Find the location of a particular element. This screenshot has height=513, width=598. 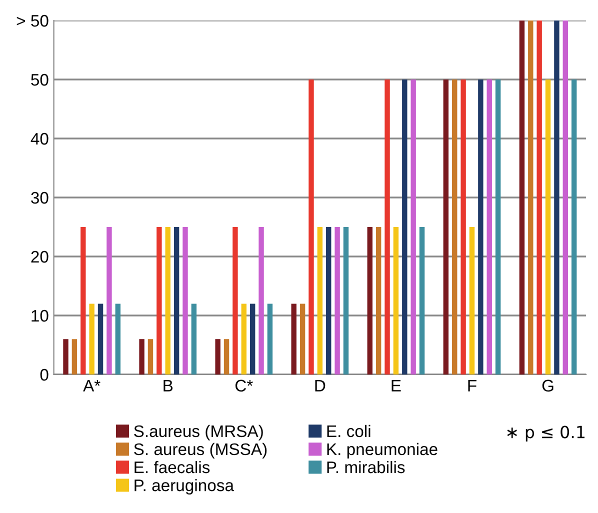

legend-label: E. faecalis is located at coordinates (172, 467).